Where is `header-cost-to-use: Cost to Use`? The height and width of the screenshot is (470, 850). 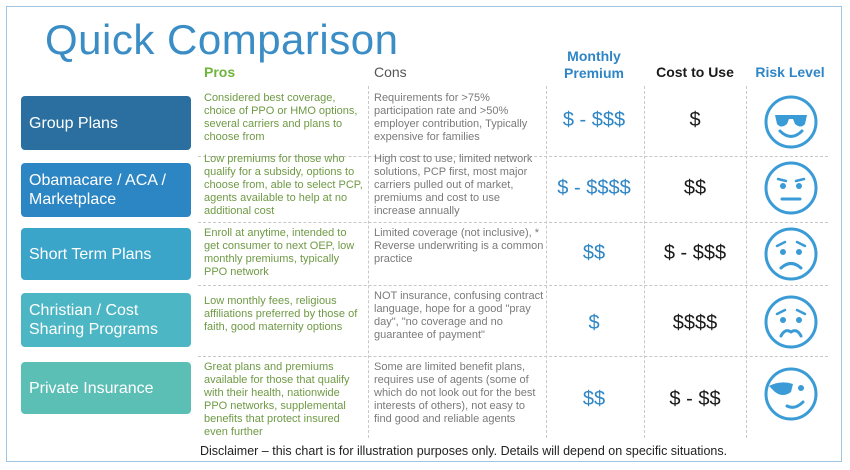 header-cost-to-use: Cost to Use is located at coordinates (695, 72).